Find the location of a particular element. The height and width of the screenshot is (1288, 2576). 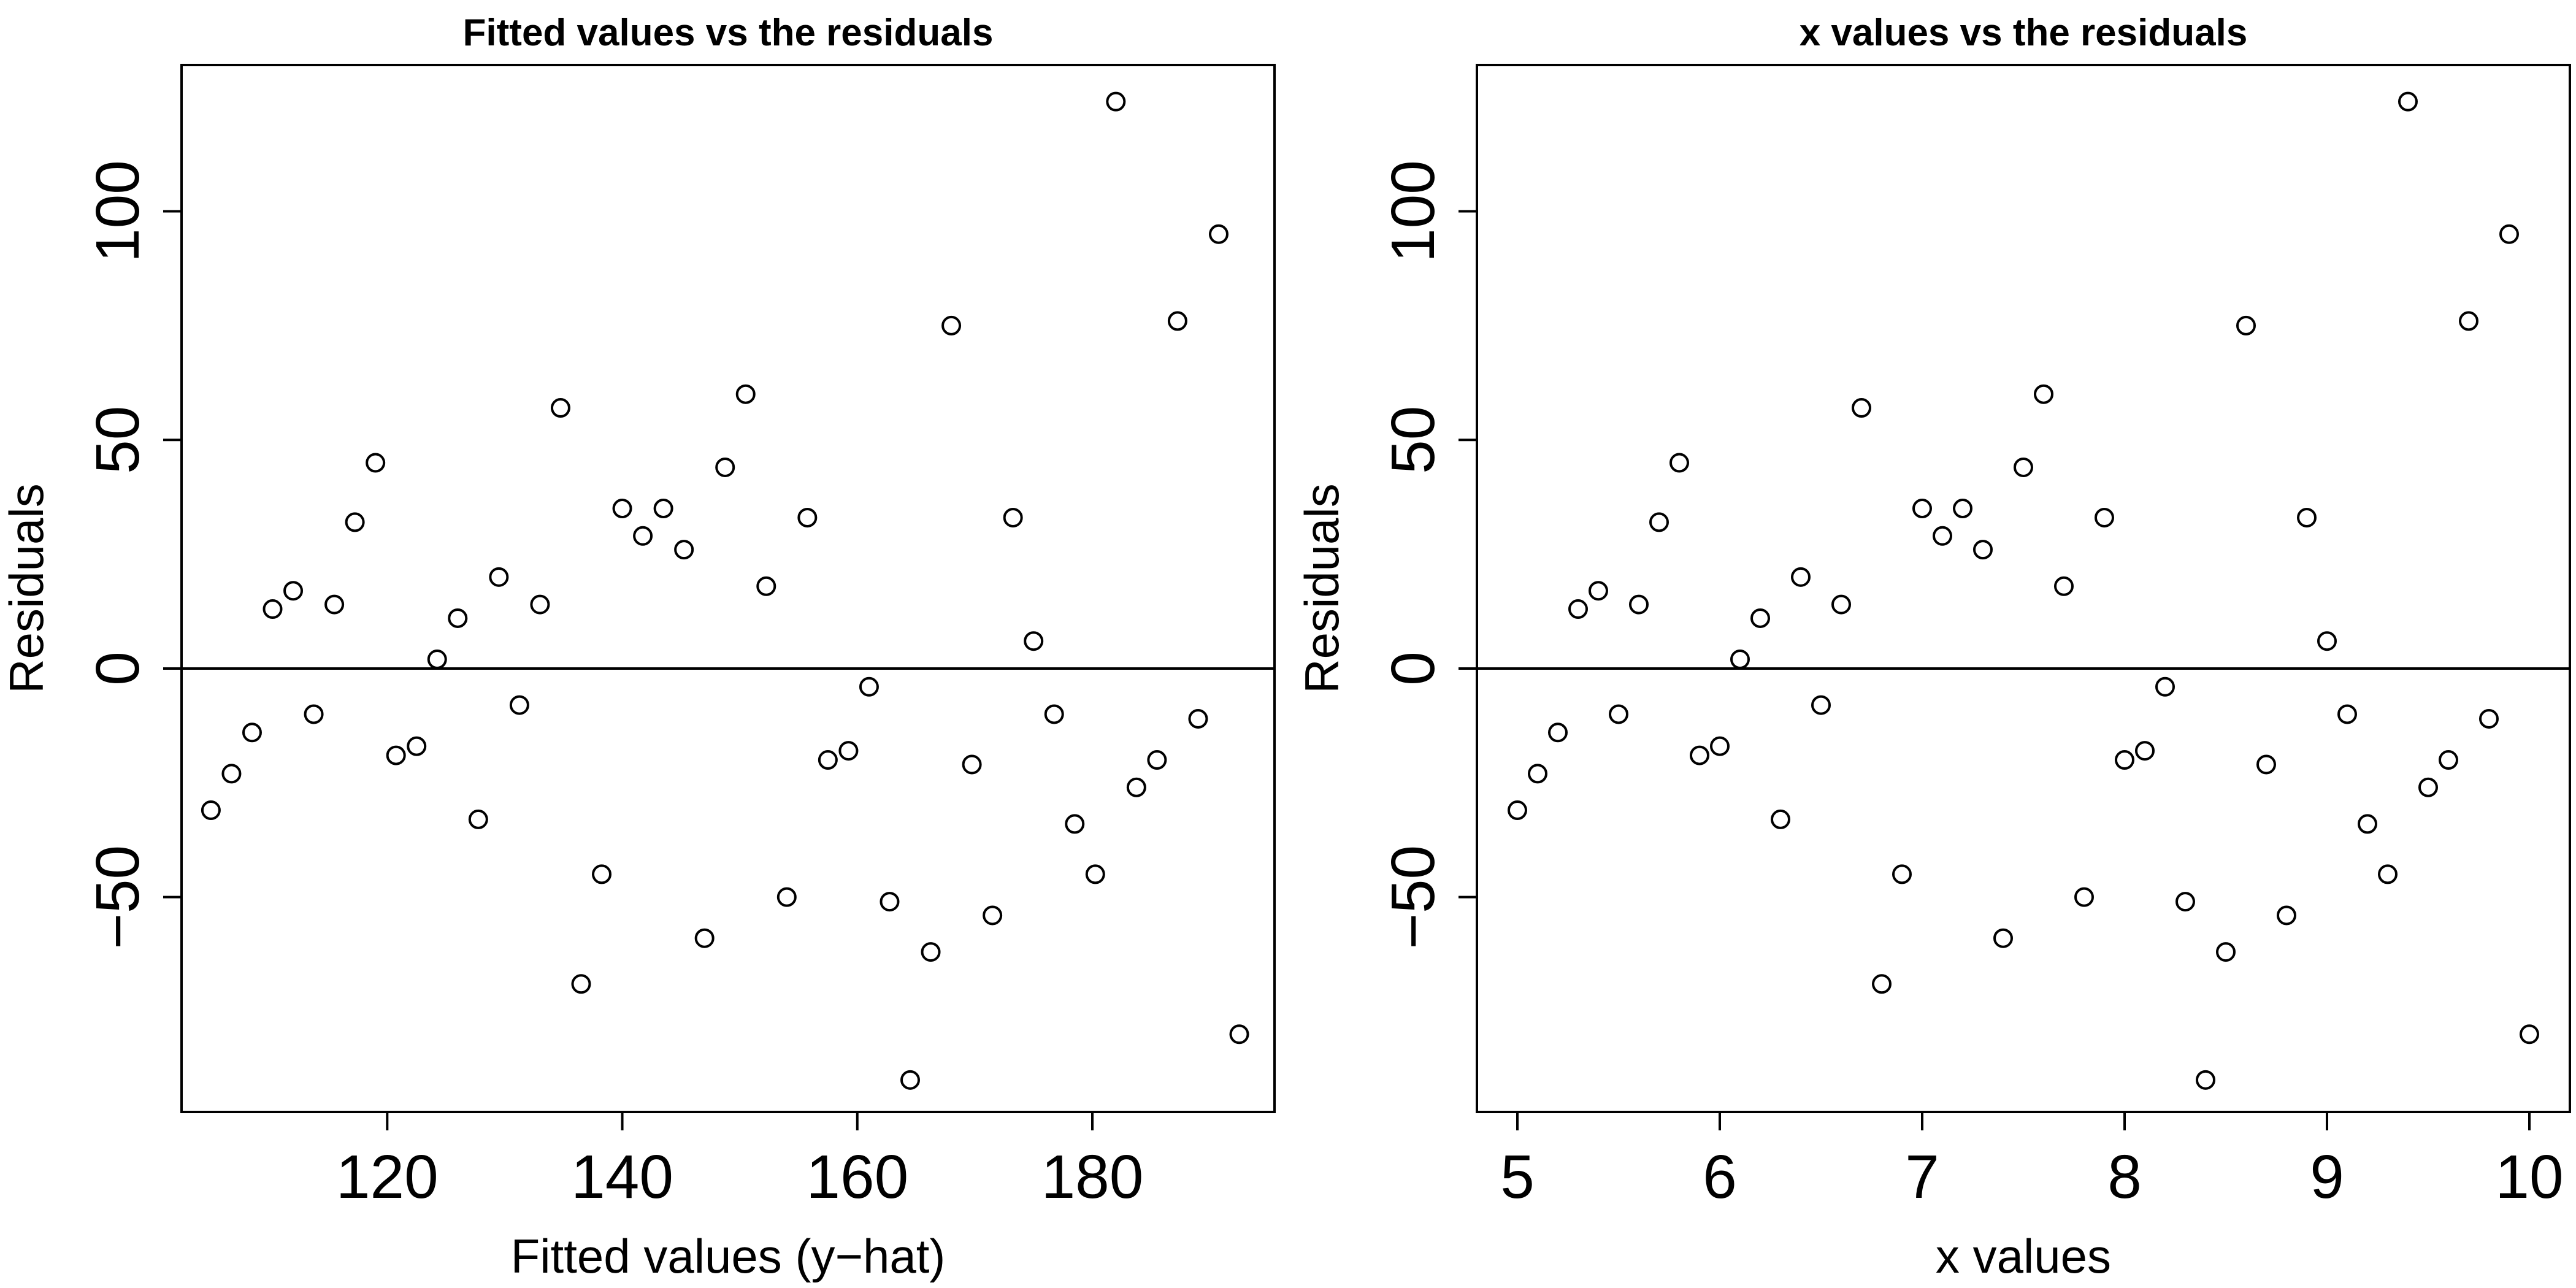

x-tick-label: 7 is located at coordinates (1922, 1177).